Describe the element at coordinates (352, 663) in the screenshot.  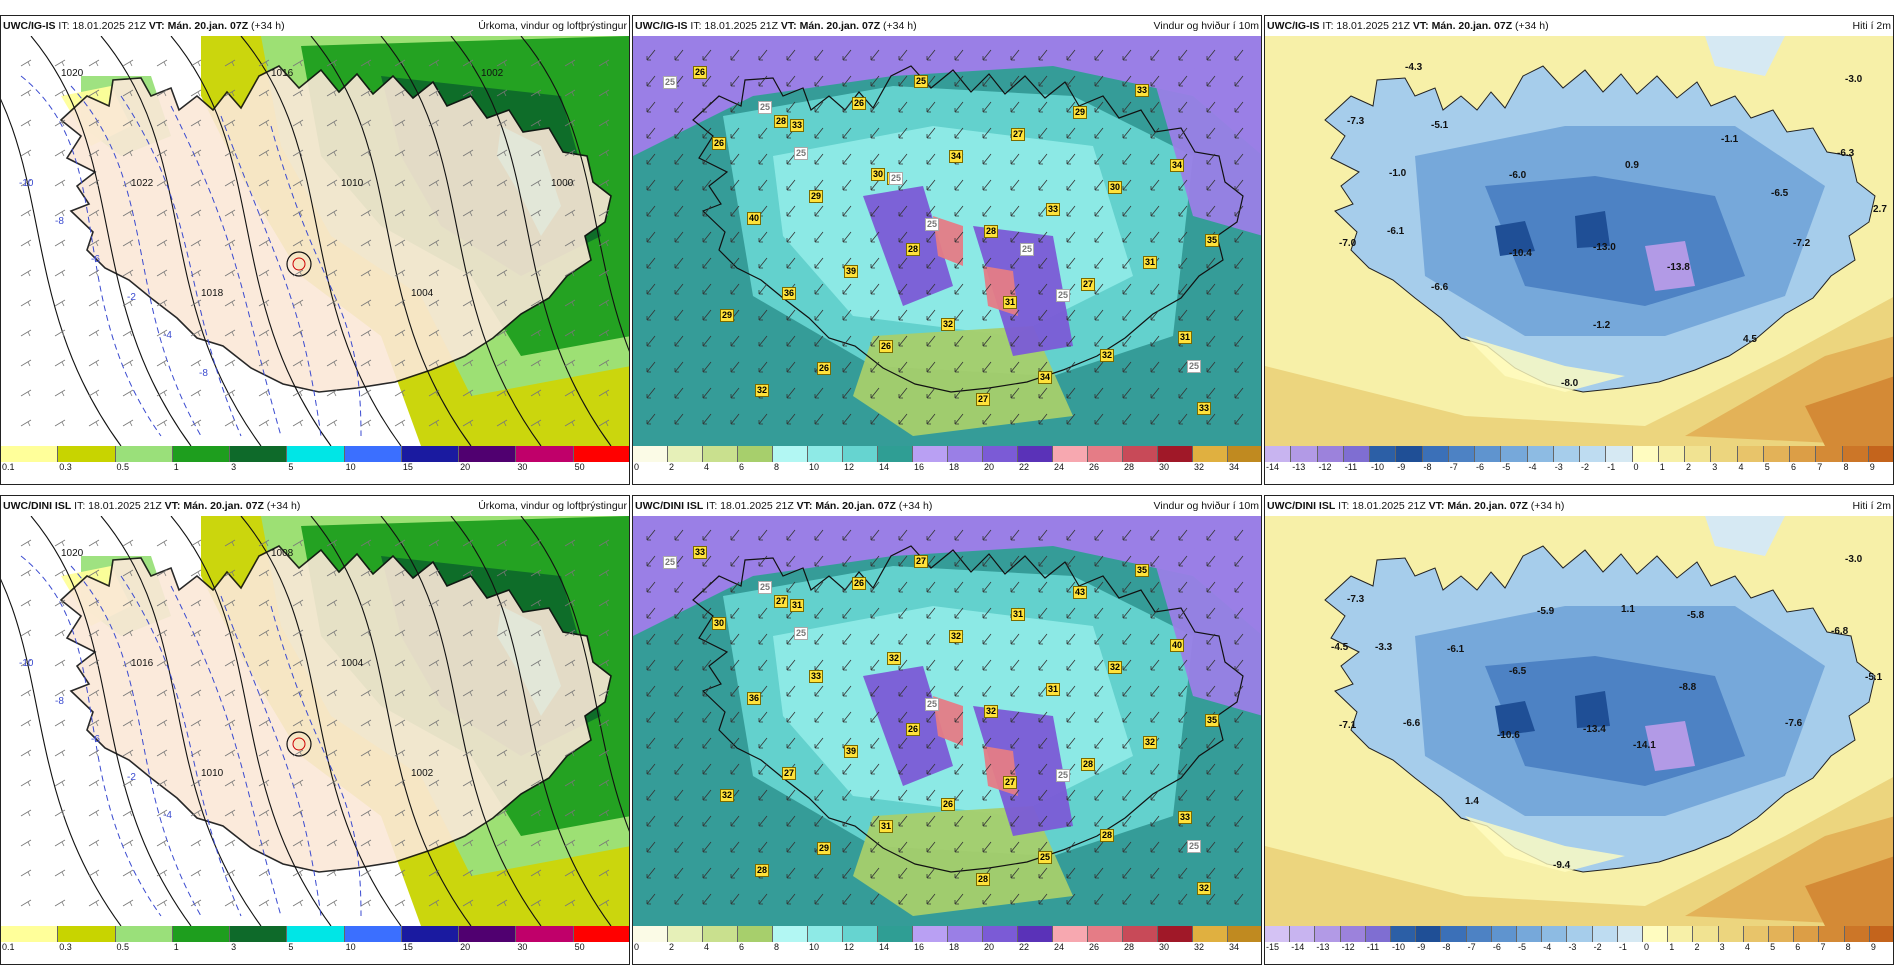
I see `isobar-label: 1004` at that location.